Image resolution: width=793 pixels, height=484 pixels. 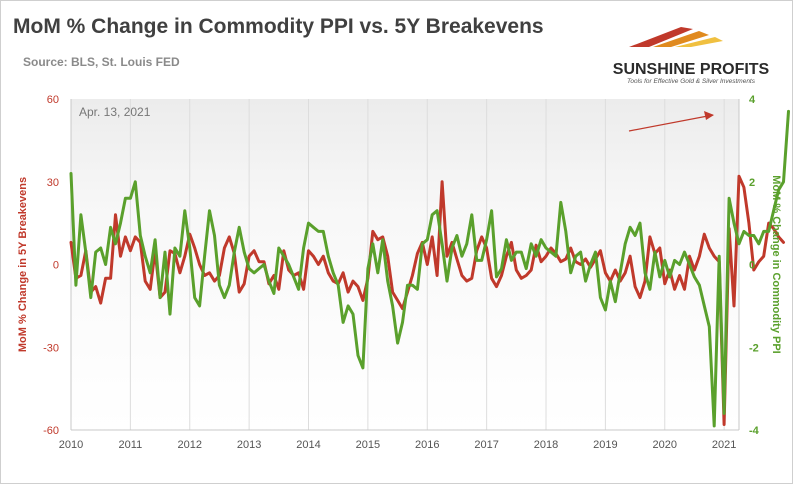 What do you see at coordinates (605, 445) in the screenshot?
I see `x-tick-label: 2019` at bounding box center [605, 445].